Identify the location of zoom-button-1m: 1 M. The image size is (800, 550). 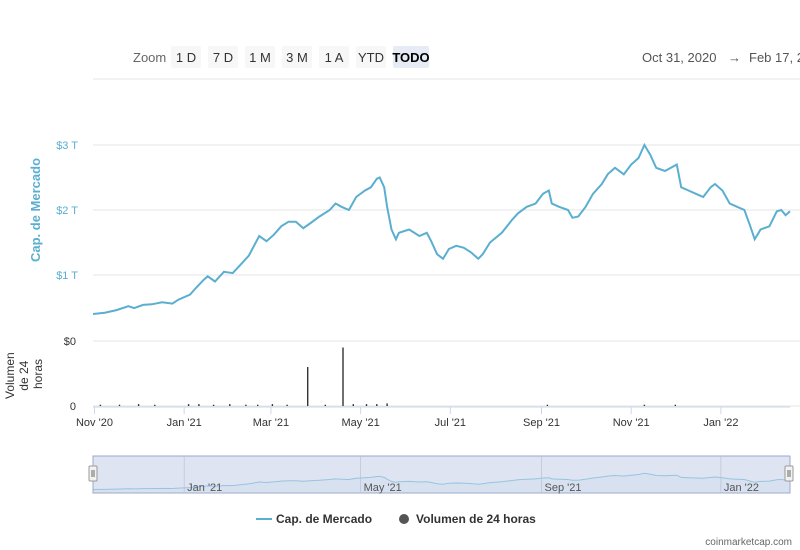
(260, 57).